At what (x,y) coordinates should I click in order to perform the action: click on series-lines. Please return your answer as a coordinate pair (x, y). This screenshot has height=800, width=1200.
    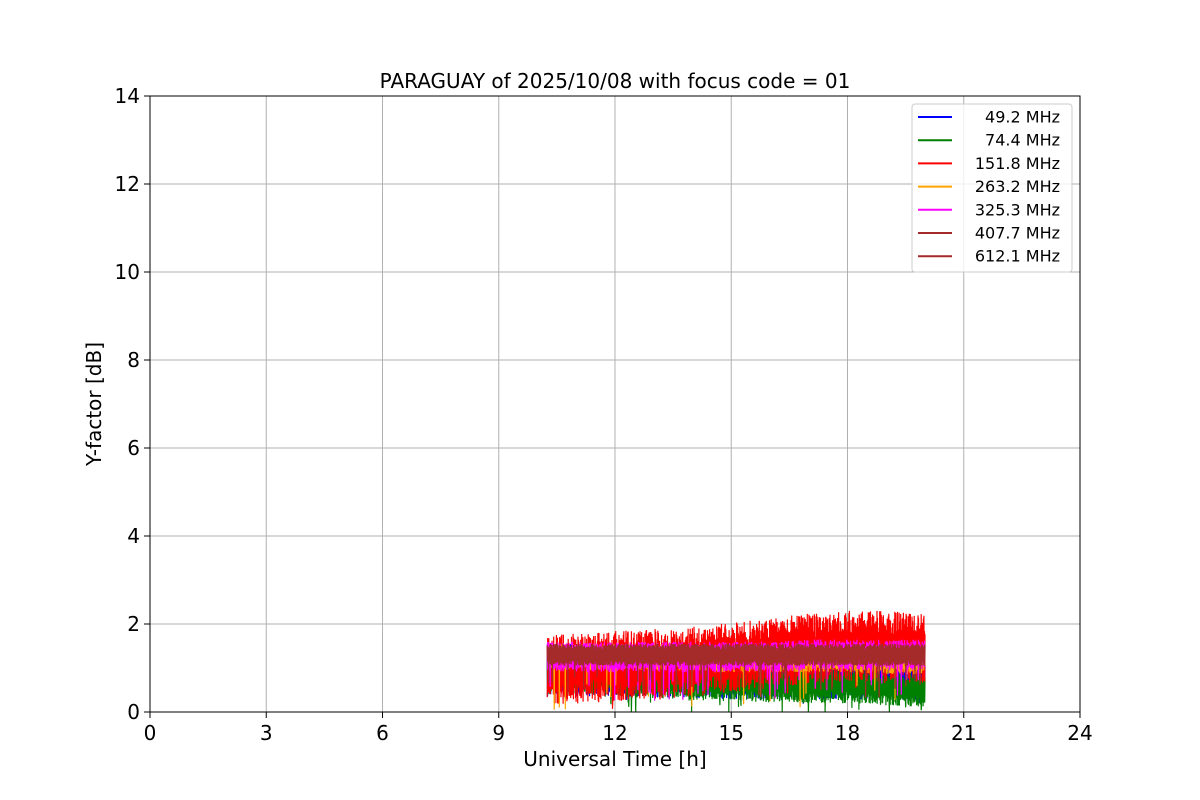
    Looking at the image, I should click on (736, 661).